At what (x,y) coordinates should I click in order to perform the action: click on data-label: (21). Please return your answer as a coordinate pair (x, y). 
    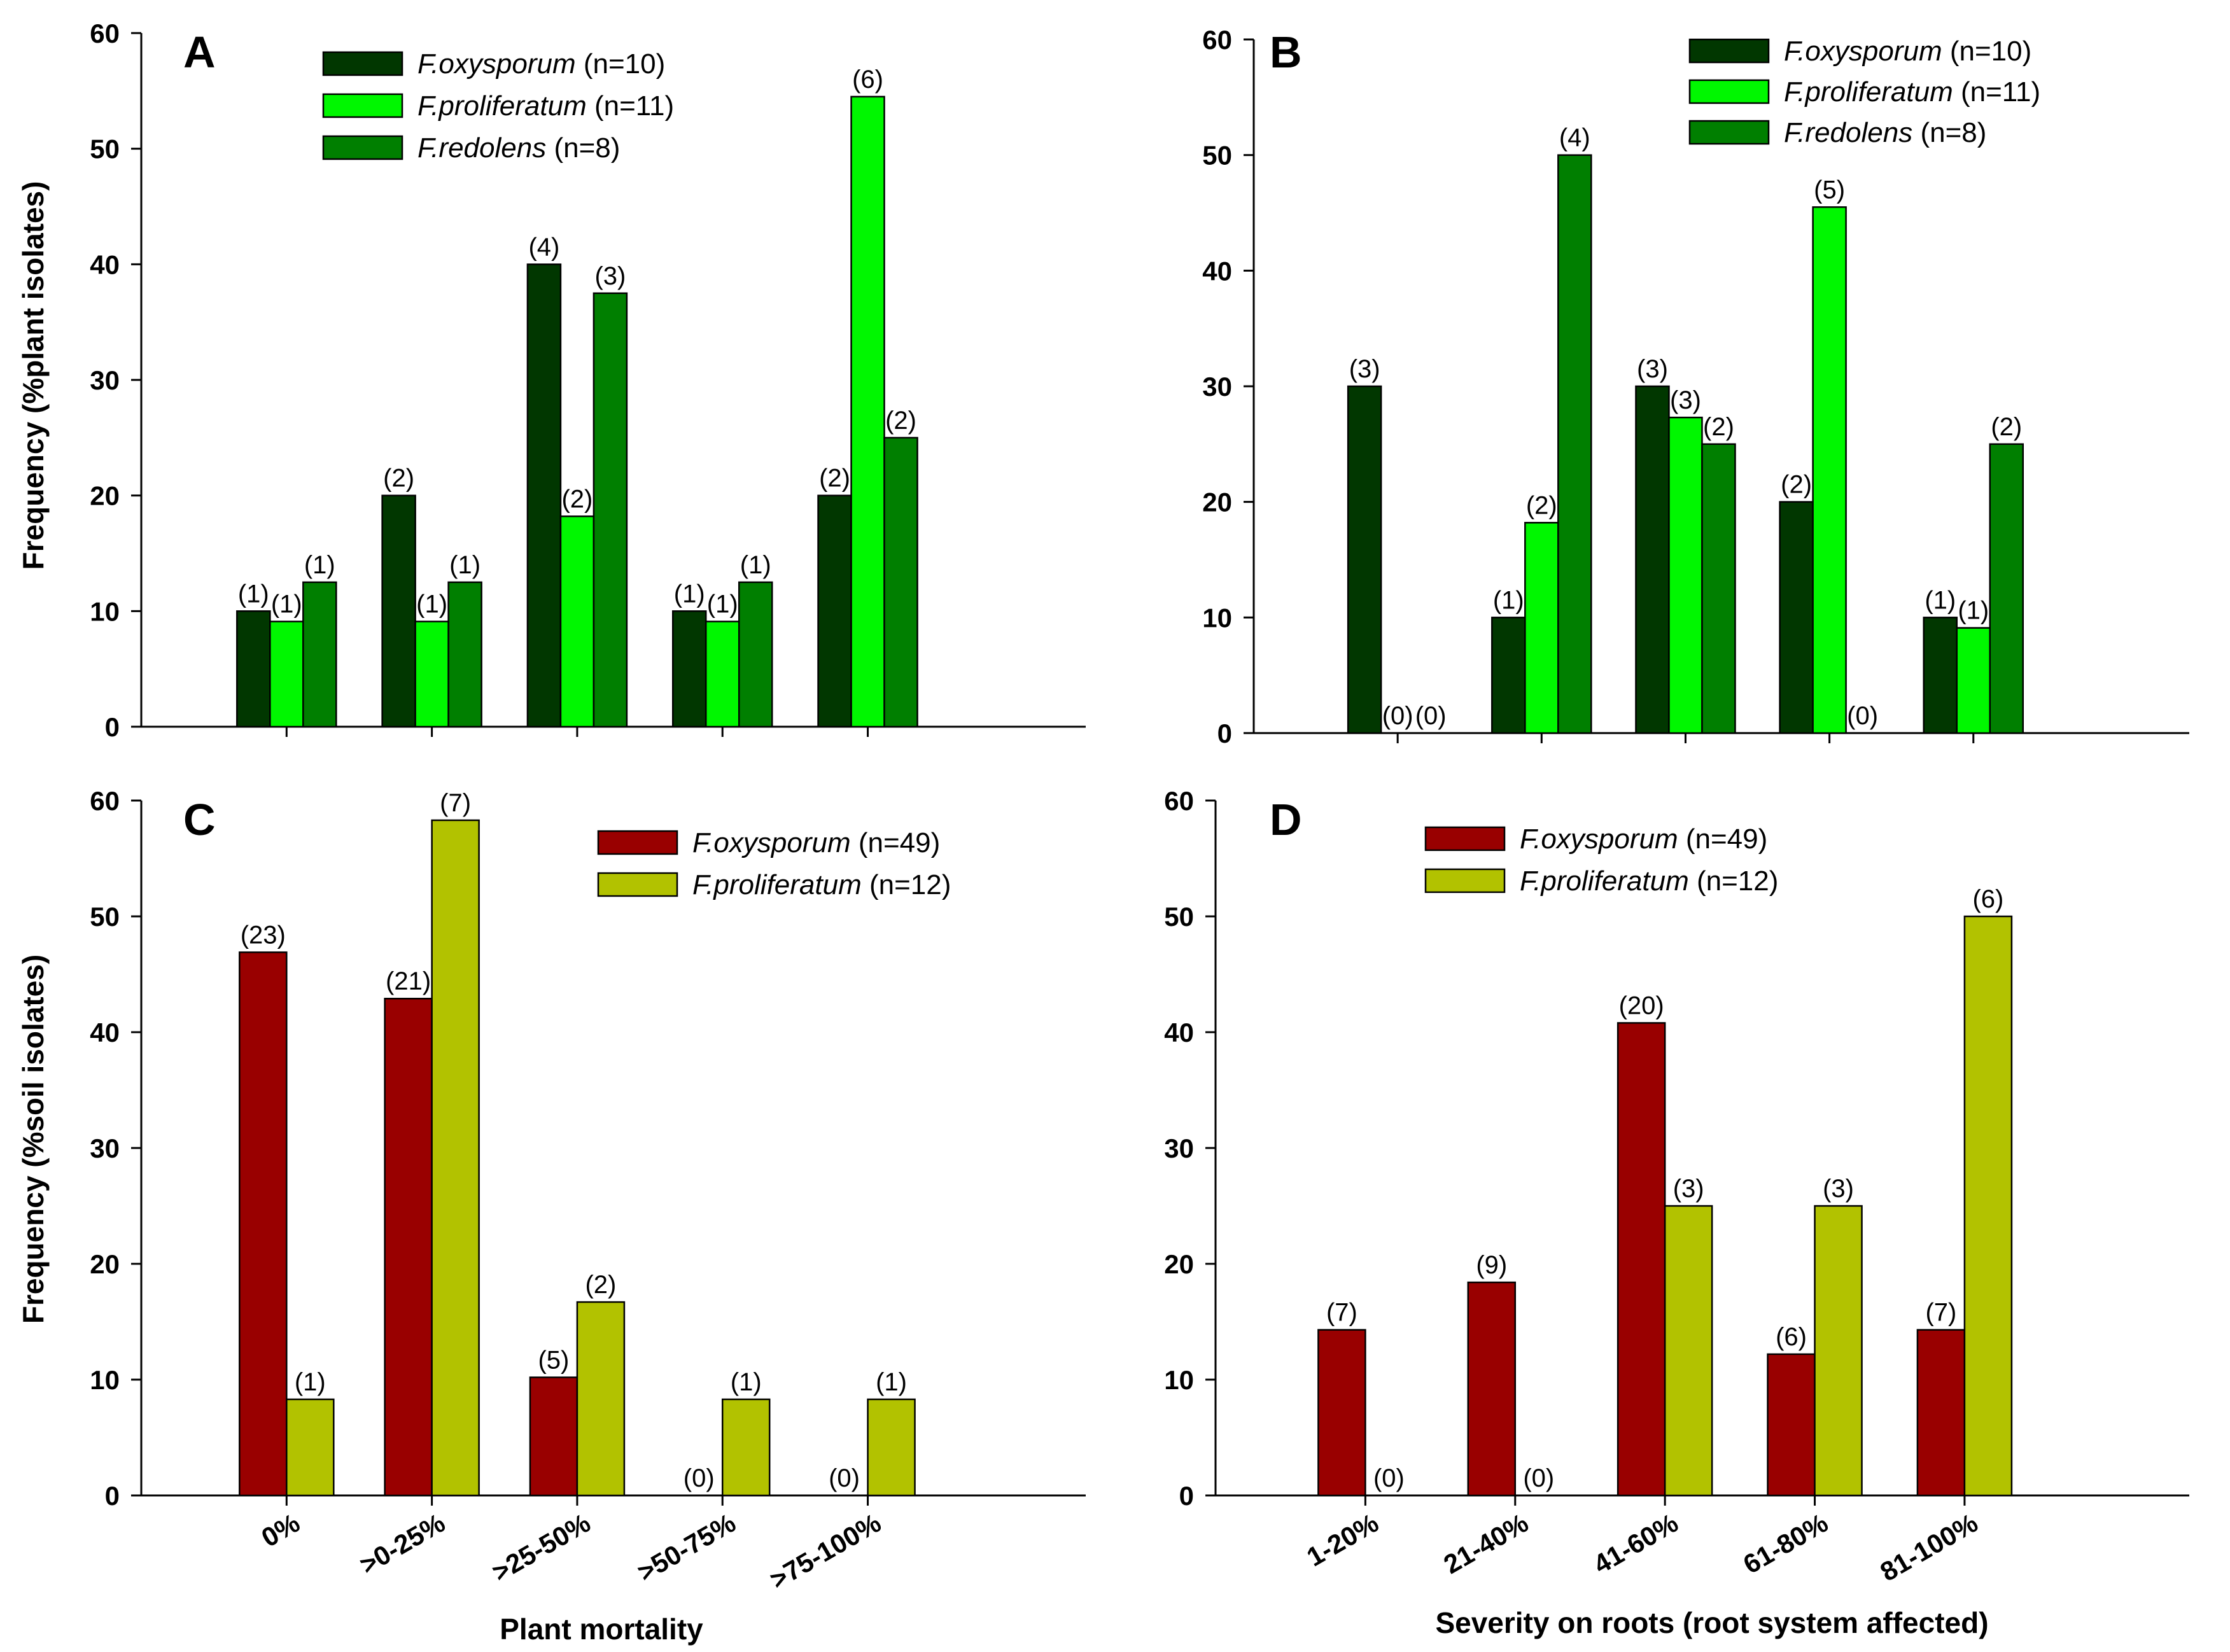
    Looking at the image, I should click on (408, 981).